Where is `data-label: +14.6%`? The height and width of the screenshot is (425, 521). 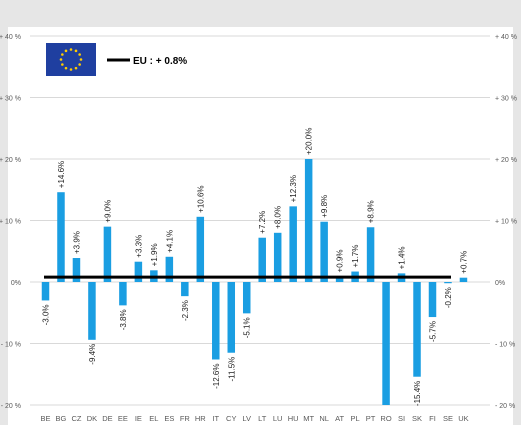 data-label: +14.6% is located at coordinates (61, 174).